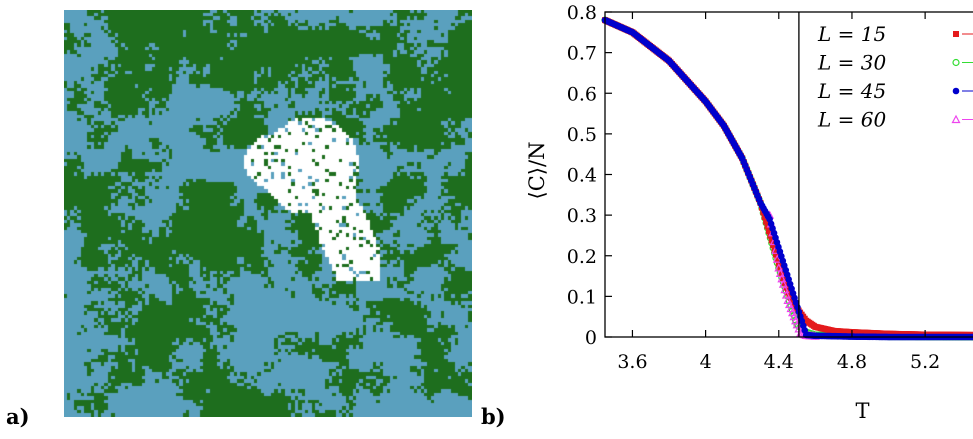  I want to click on x-tick-label: 5.2, so click(925, 362).